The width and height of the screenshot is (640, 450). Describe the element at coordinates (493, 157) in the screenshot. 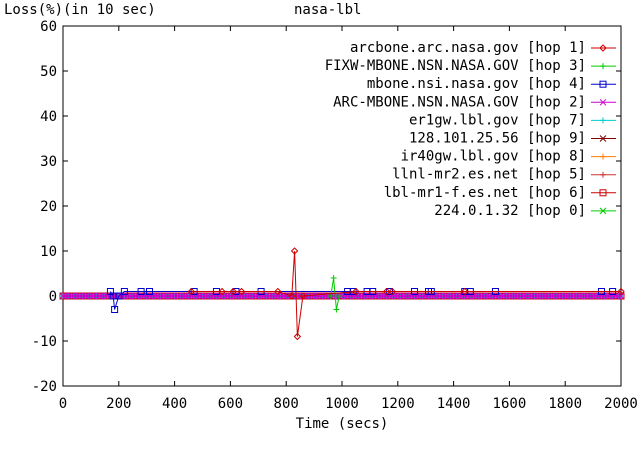

I see `legend-entry: ir40gw.lbl.gov [hop 8]` at that location.